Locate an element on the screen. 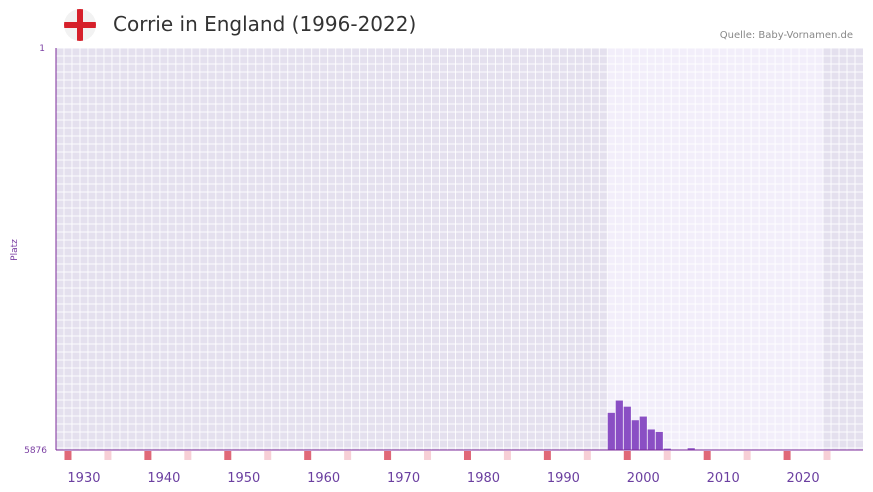 The width and height of the screenshot is (873, 492). year-marker-2013 is located at coordinates (747, 455).